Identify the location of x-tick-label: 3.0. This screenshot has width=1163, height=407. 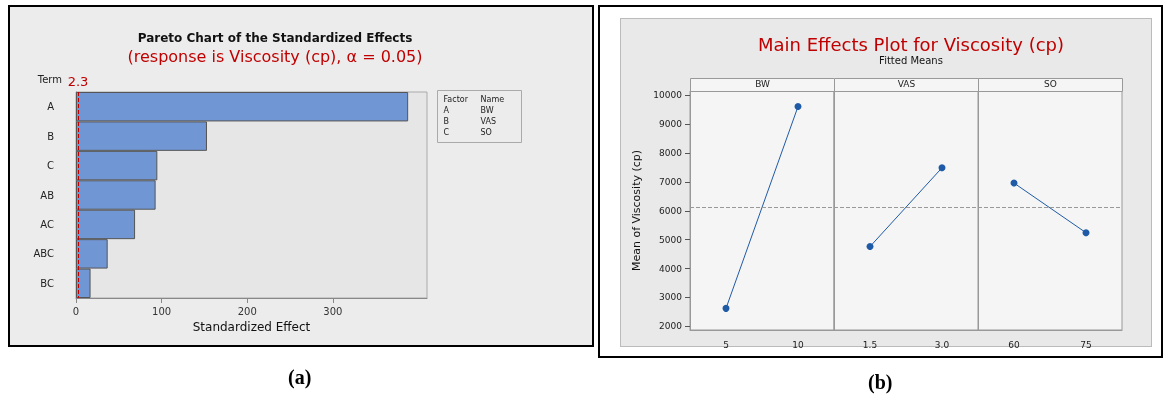
(942, 344).